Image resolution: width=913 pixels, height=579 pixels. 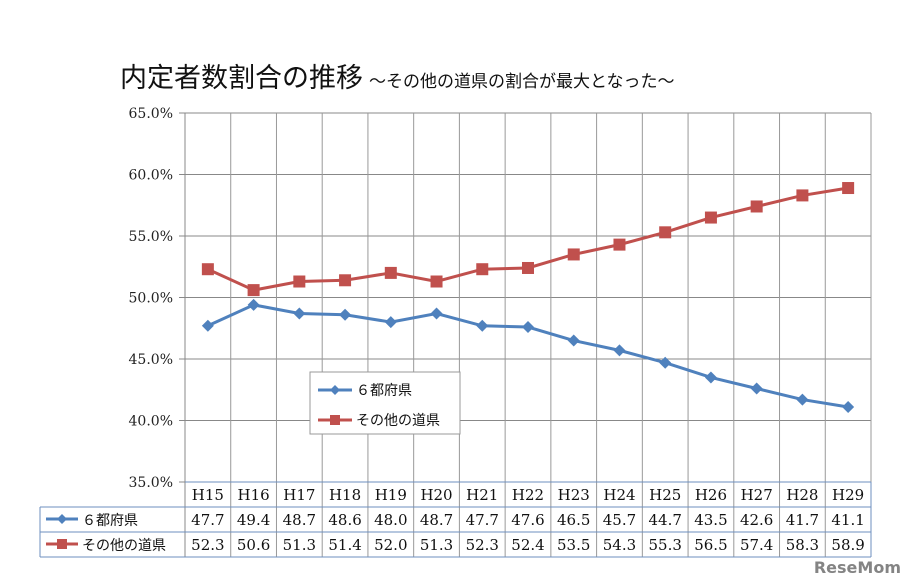 What do you see at coordinates (151, 483) in the screenshot?
I see `y-tick-label: 35.0%` at bounding box center [151, 483].